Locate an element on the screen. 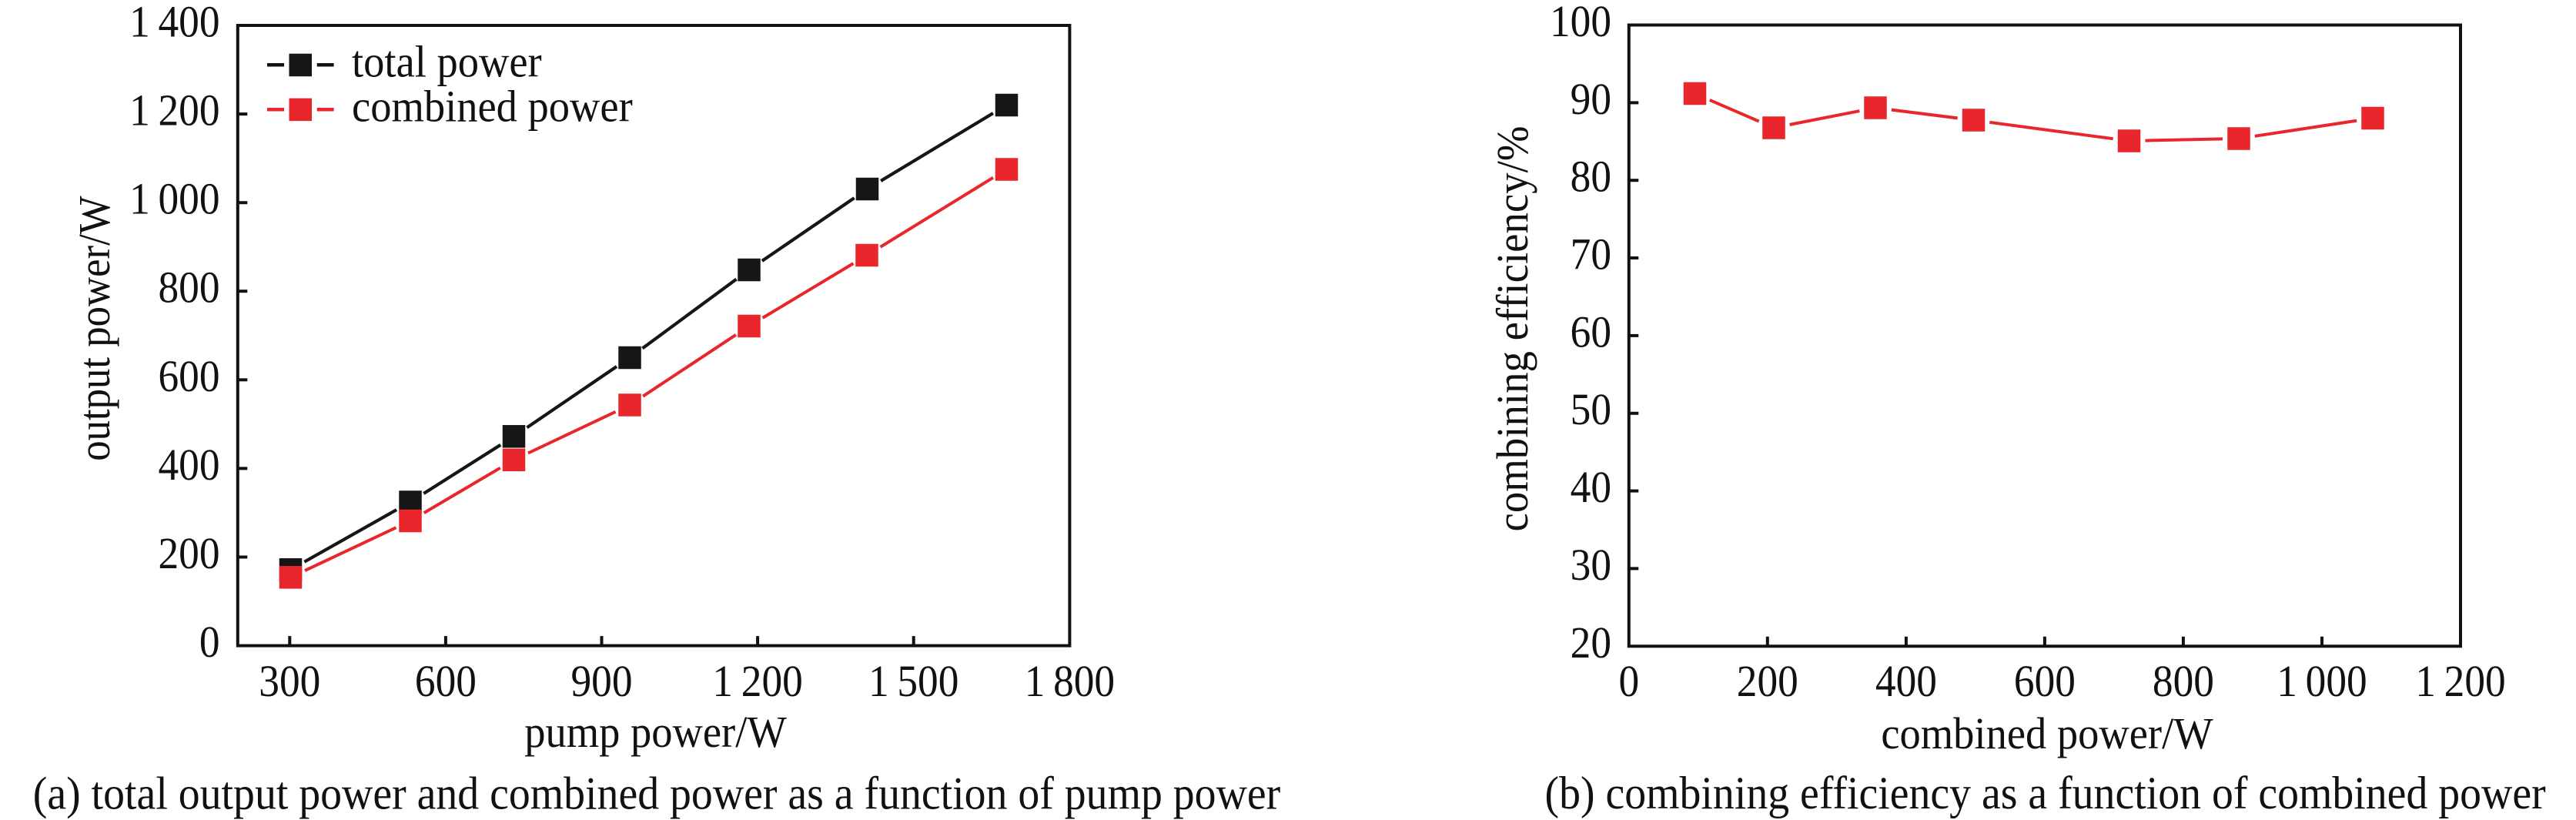 The height and width of the screenshot is (820, 2576). svg-text: 80 is located at coordinates (1591, 177).